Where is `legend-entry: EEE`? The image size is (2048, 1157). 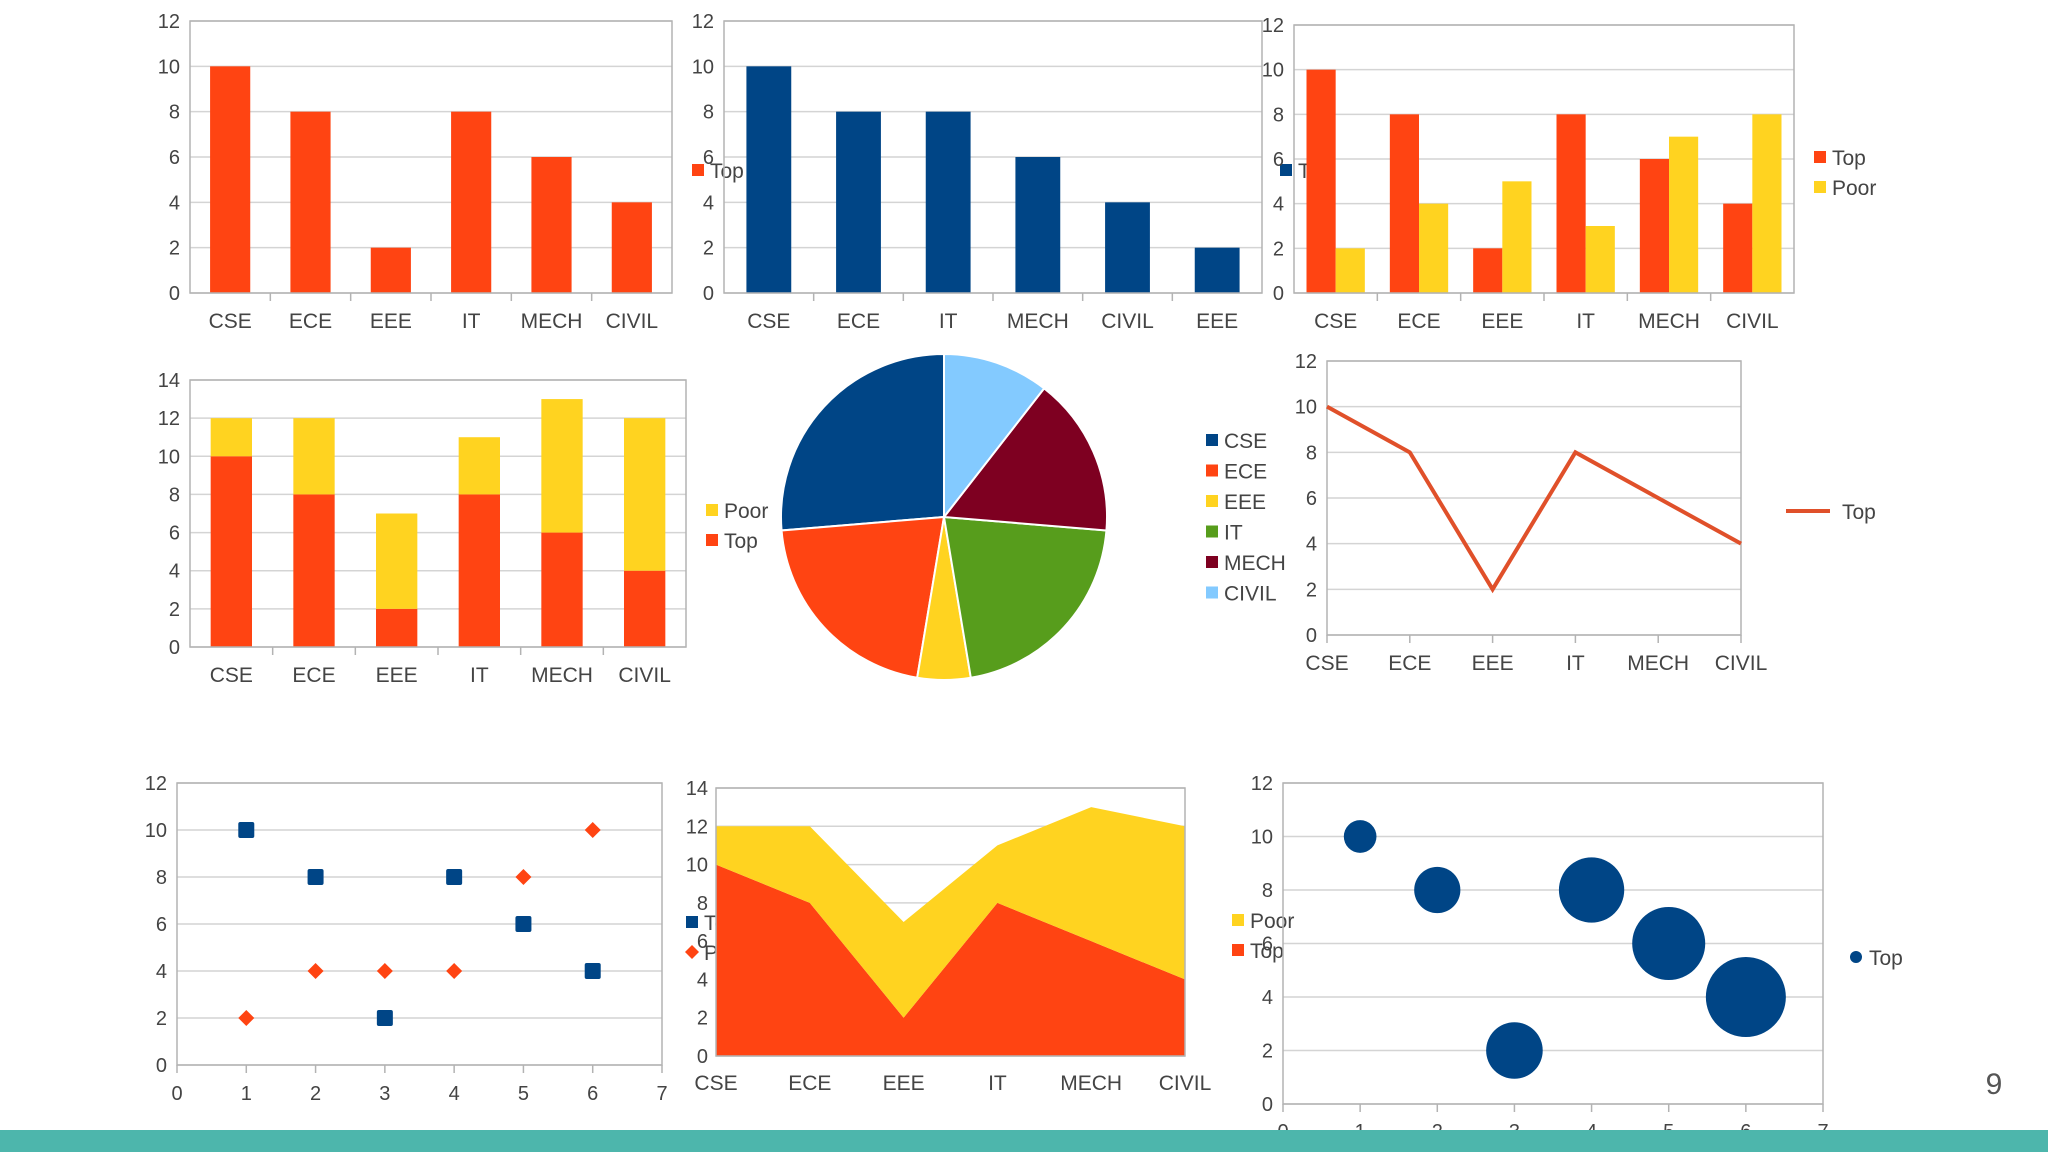
legend-entry: EEE is located at coordinates (1236, 502).